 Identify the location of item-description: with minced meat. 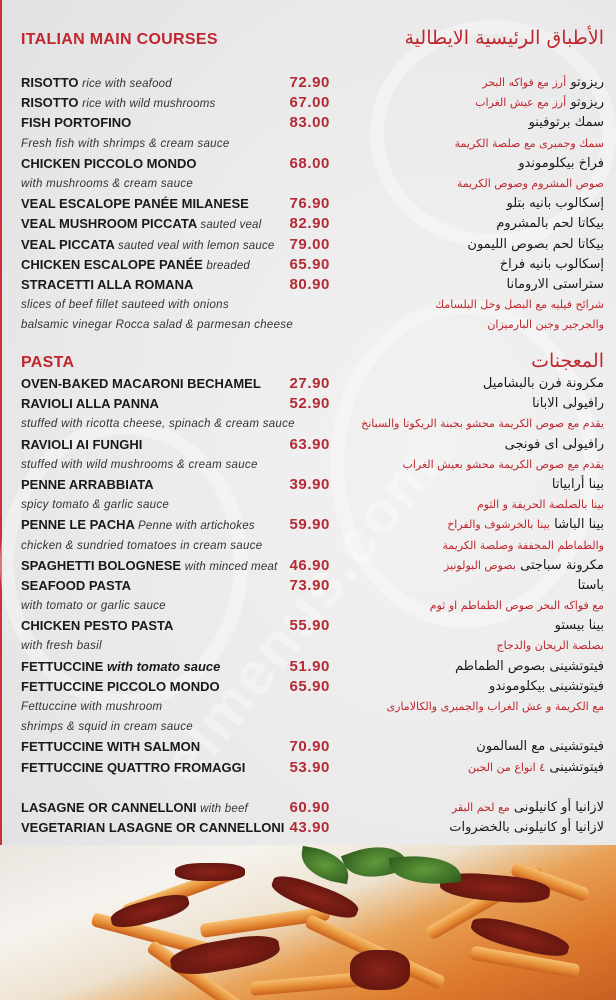
(231, 566).